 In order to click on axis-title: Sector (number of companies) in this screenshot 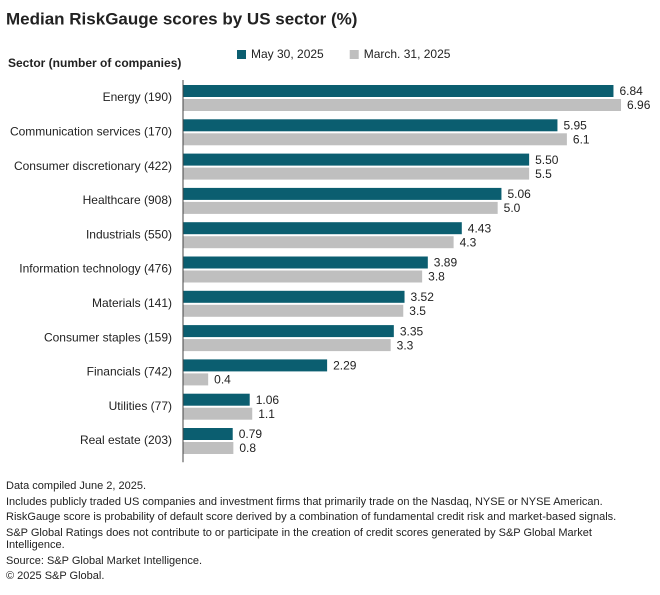, I will do `click(94, 63)`.